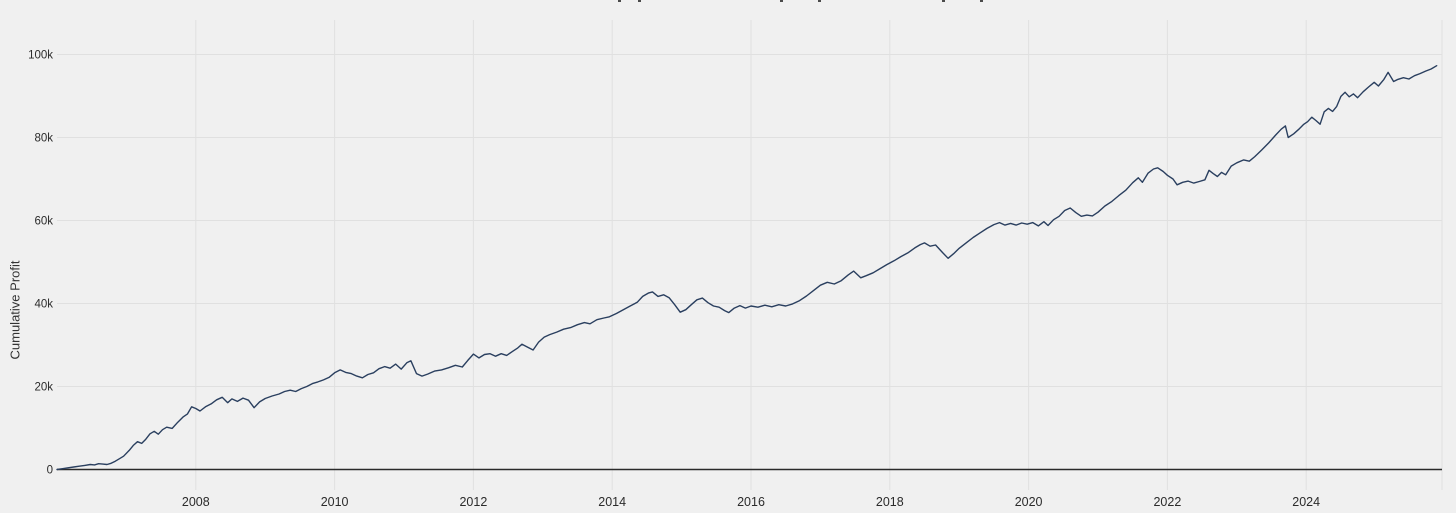  What do you see at coordinates (43, 388) in the screenshot?
I see `y-tick-label: 20k` at bounding box center [43, 388].